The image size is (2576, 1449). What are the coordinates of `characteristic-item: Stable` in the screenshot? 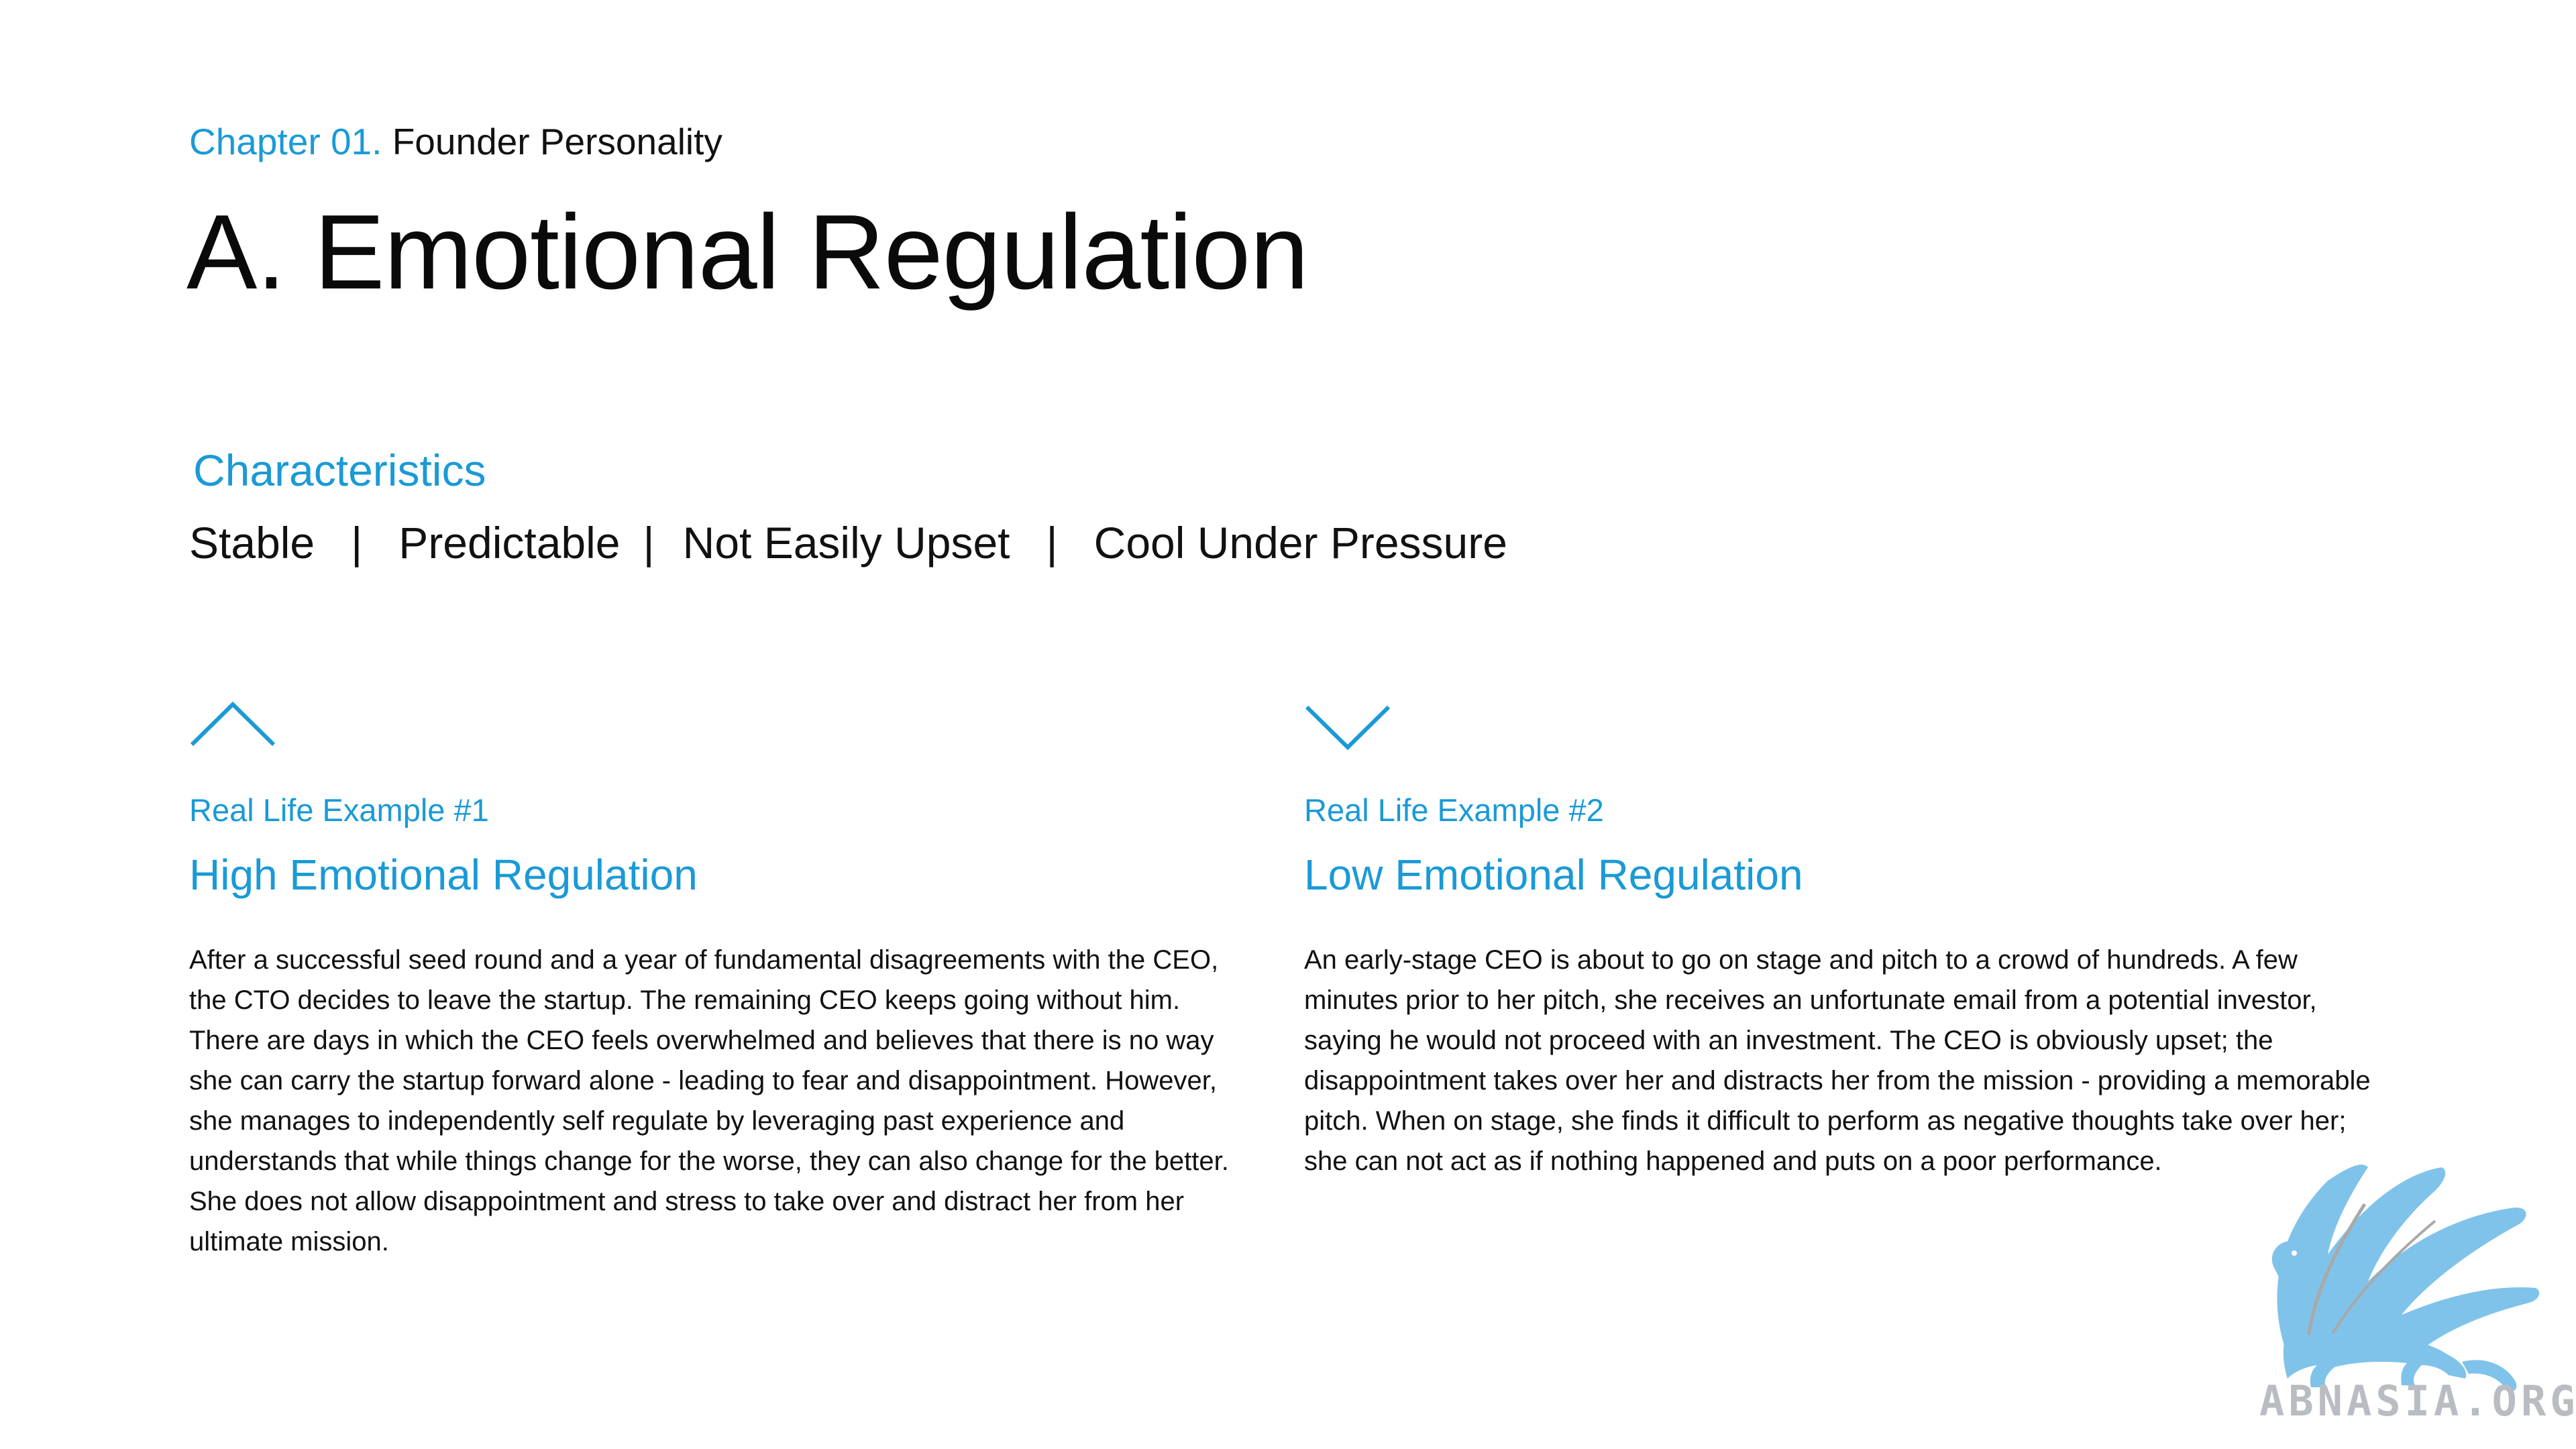 It's located at (252, 543).